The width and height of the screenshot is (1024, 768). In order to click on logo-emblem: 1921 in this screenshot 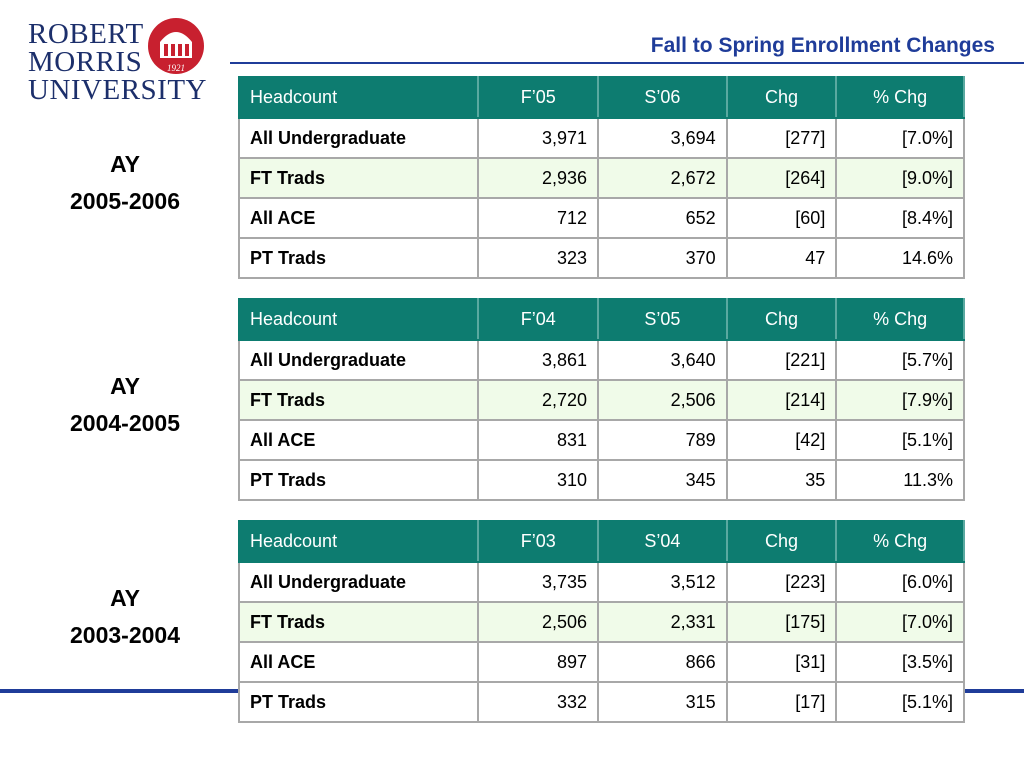, I will do `click(176, 46)`.